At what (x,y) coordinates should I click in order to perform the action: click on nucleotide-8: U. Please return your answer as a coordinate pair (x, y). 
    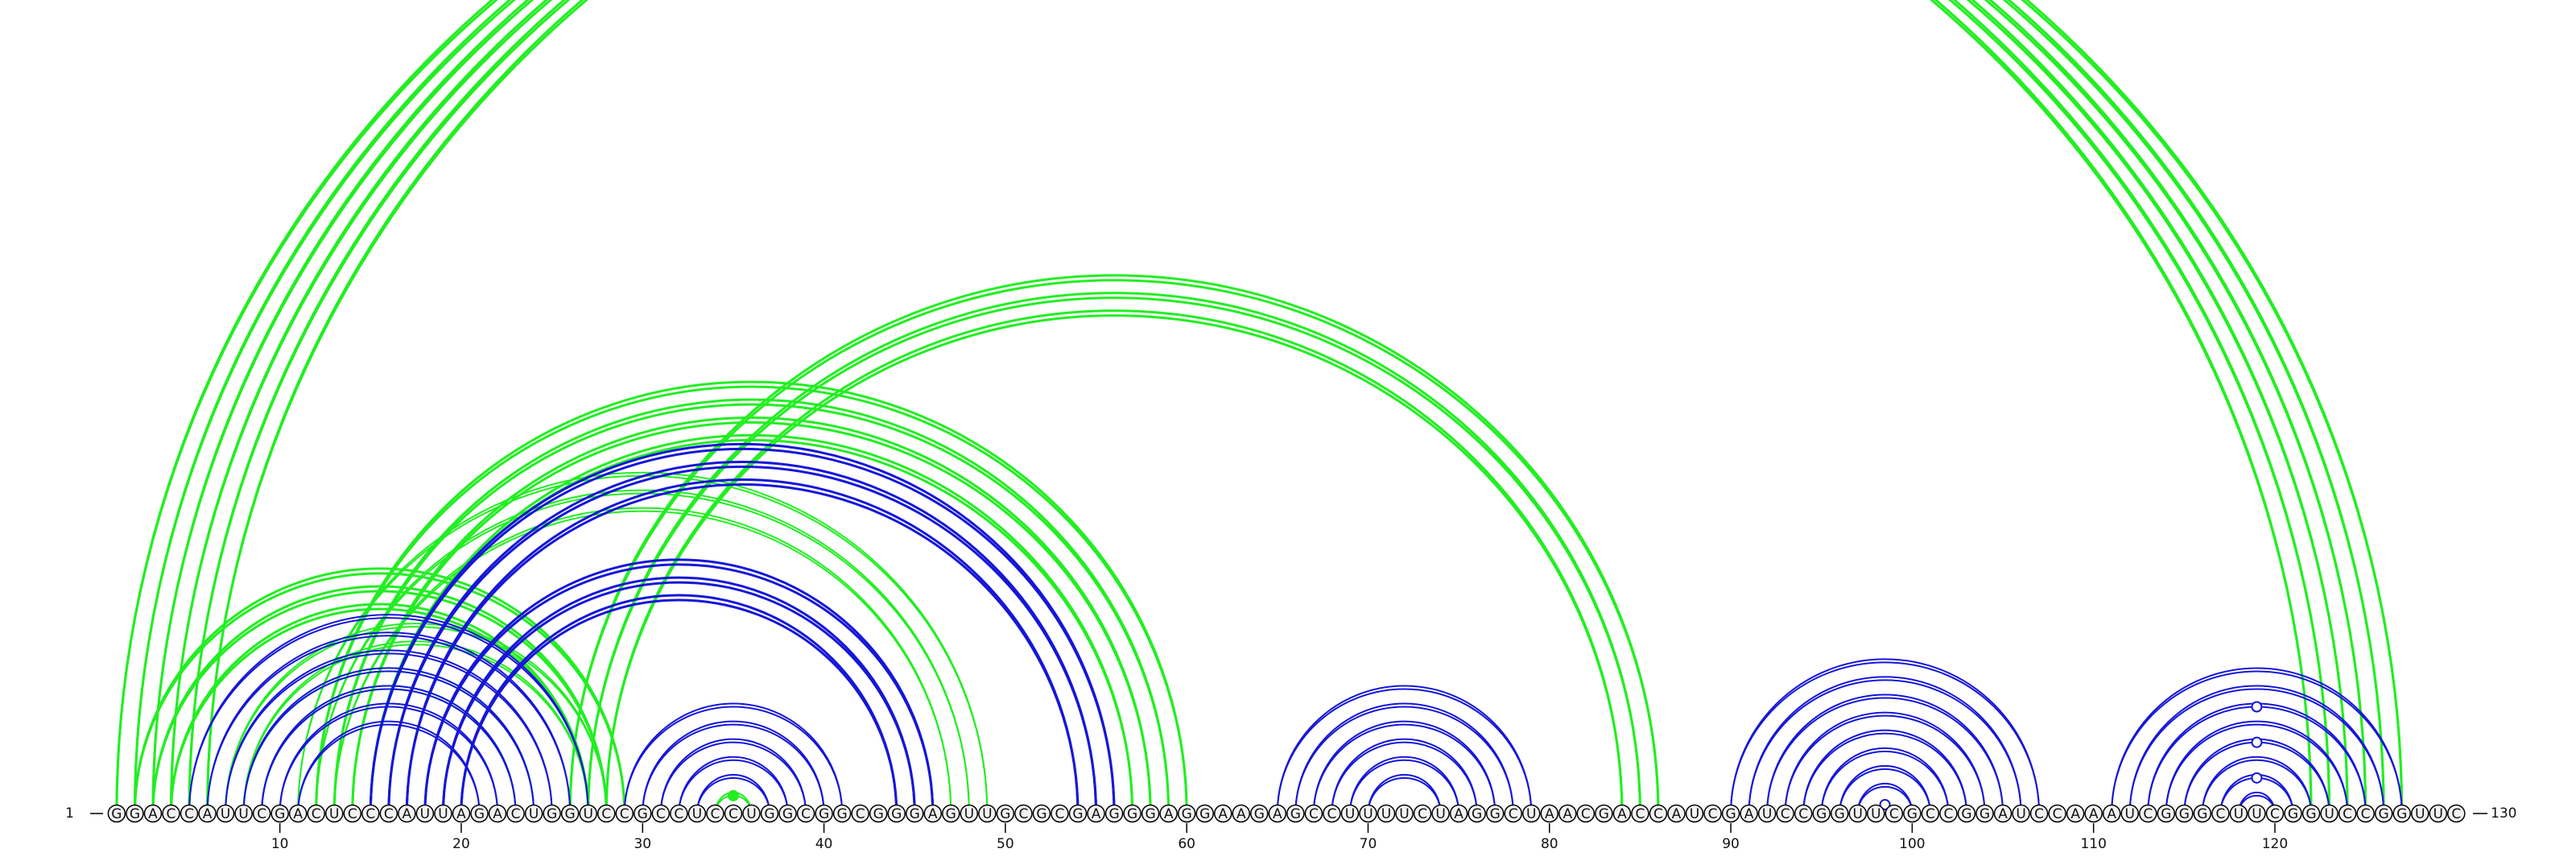
    Looking at the image, I should click on (243, 813).